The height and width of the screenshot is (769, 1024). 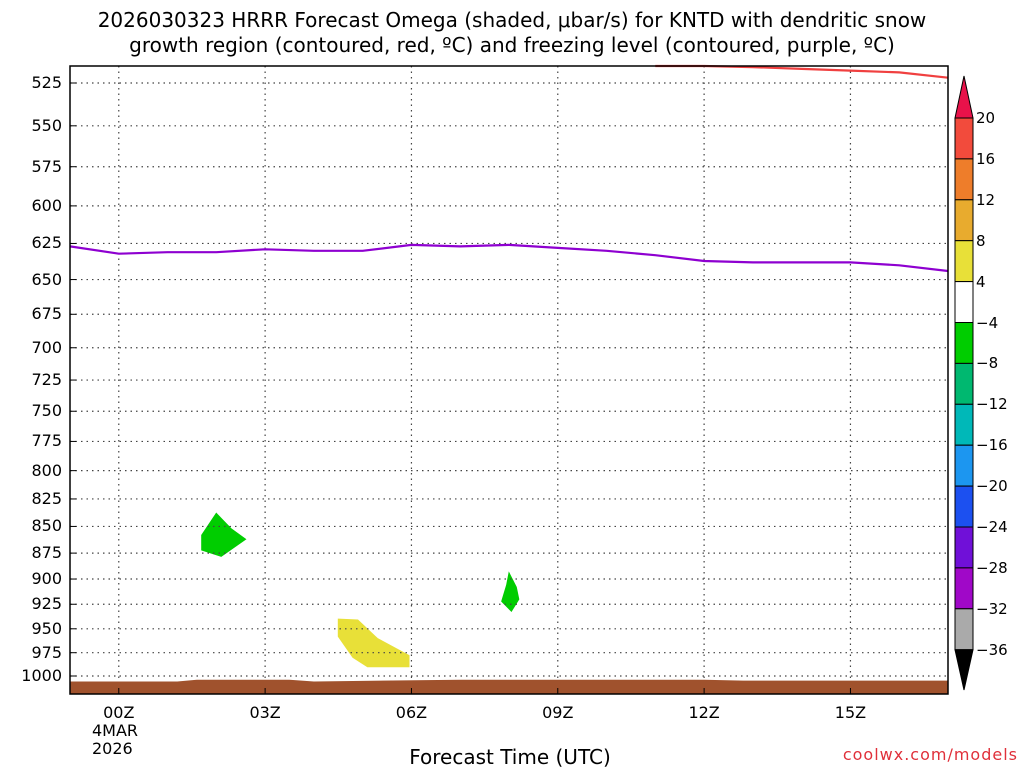 I want to click on colorbar-lower-triangle, so click(x=964, y=670).